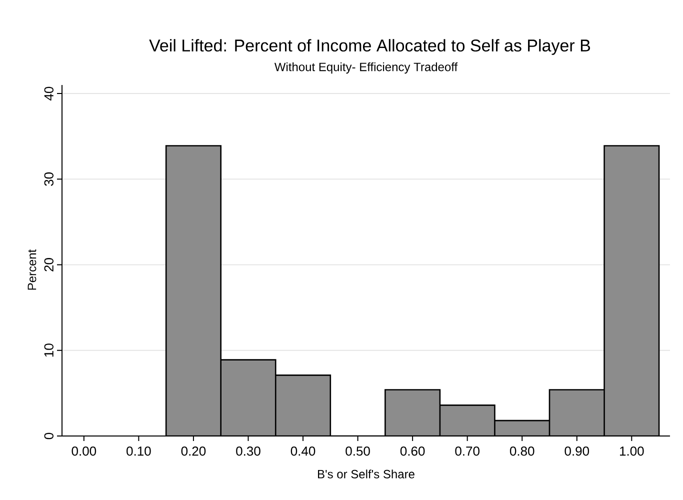 The height and width of the screenshot is (500, 683). What do you see at coordinates (49, 93) in the screenshot?
I see `y-tick-label: 40` at bounding box center [49, 93].